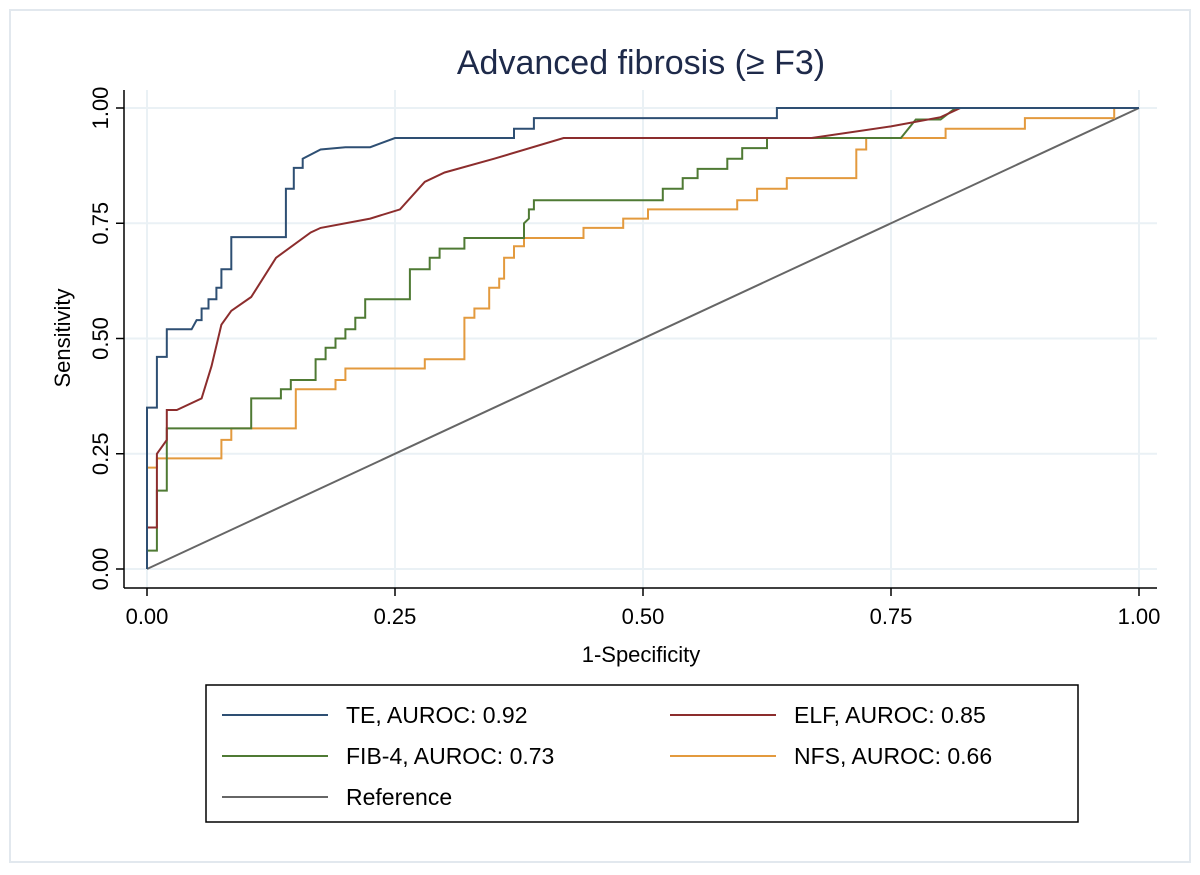  What do you see at coordinates (62, 337) in the screenshot?
I see `y-axis-title: Sensitivity` at bounding box center [62, 337].